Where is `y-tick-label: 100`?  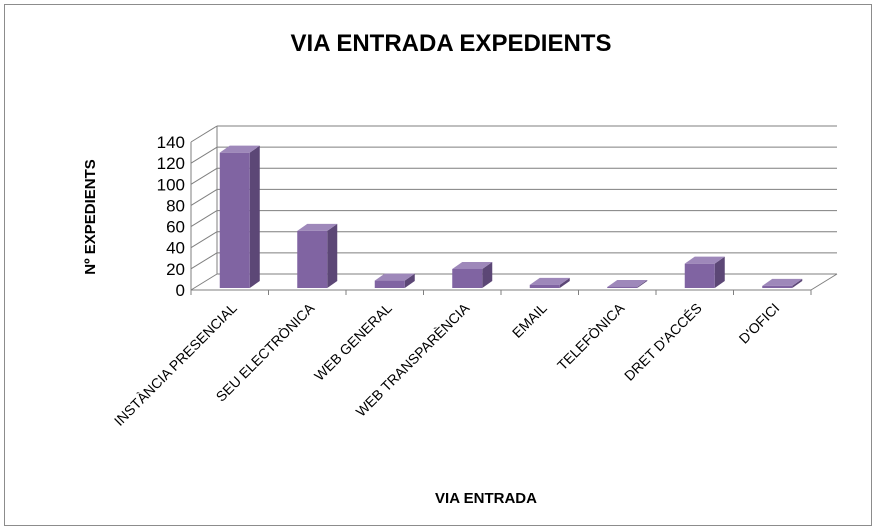 y-tick-label: 100 is located at coordinates (171, 184).